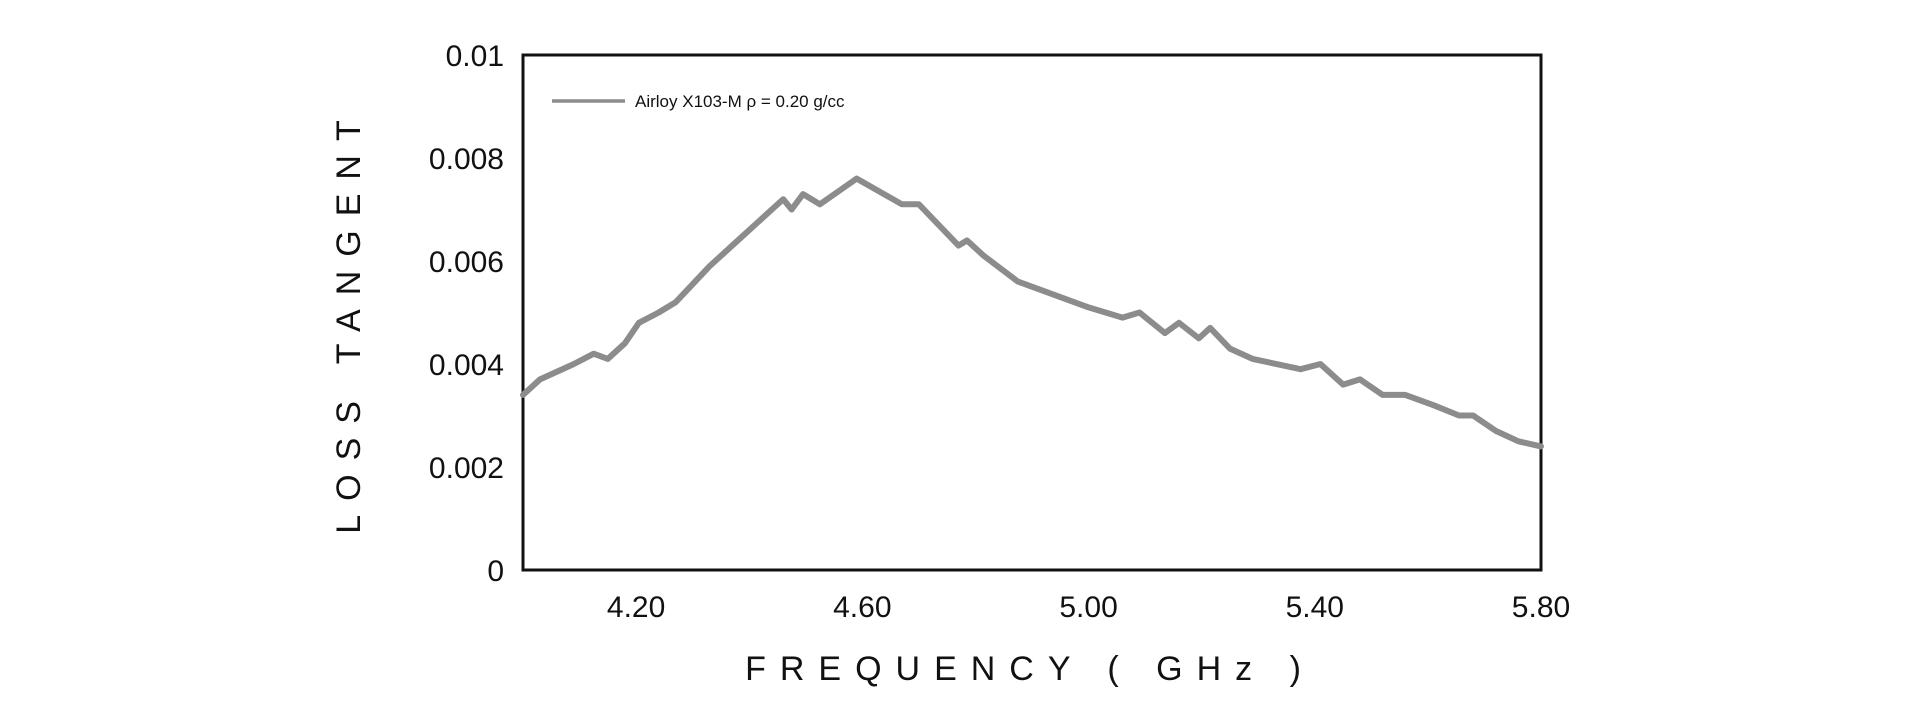 Image resolution: width=1920 pixels, height=720 pixels. Describe the element at coordinates (349, 319) in the screenshot. I see `y-axis-title: LOSS TANGENT` at that location.